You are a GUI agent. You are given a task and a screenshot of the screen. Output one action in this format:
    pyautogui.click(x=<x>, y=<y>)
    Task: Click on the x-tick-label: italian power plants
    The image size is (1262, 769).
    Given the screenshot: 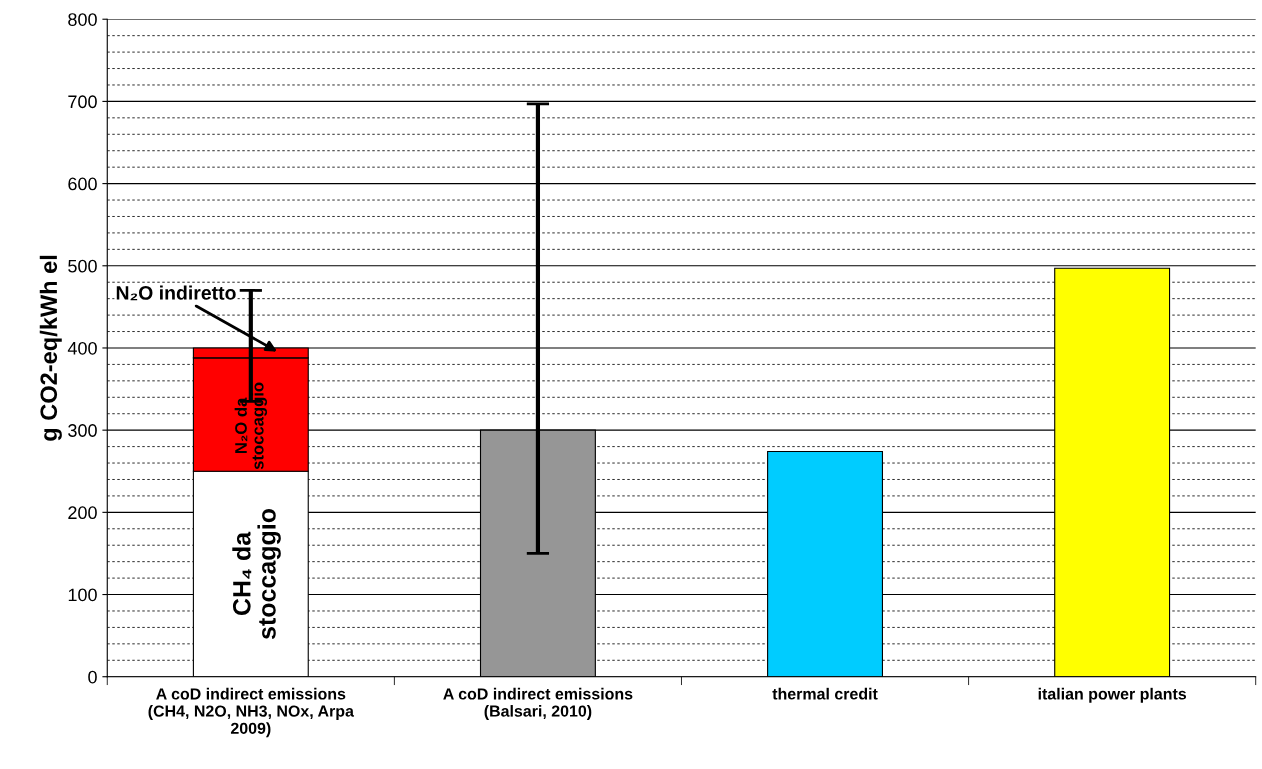 What is the action you would take?
    pyautogui.click(x=1112, y=695)
    